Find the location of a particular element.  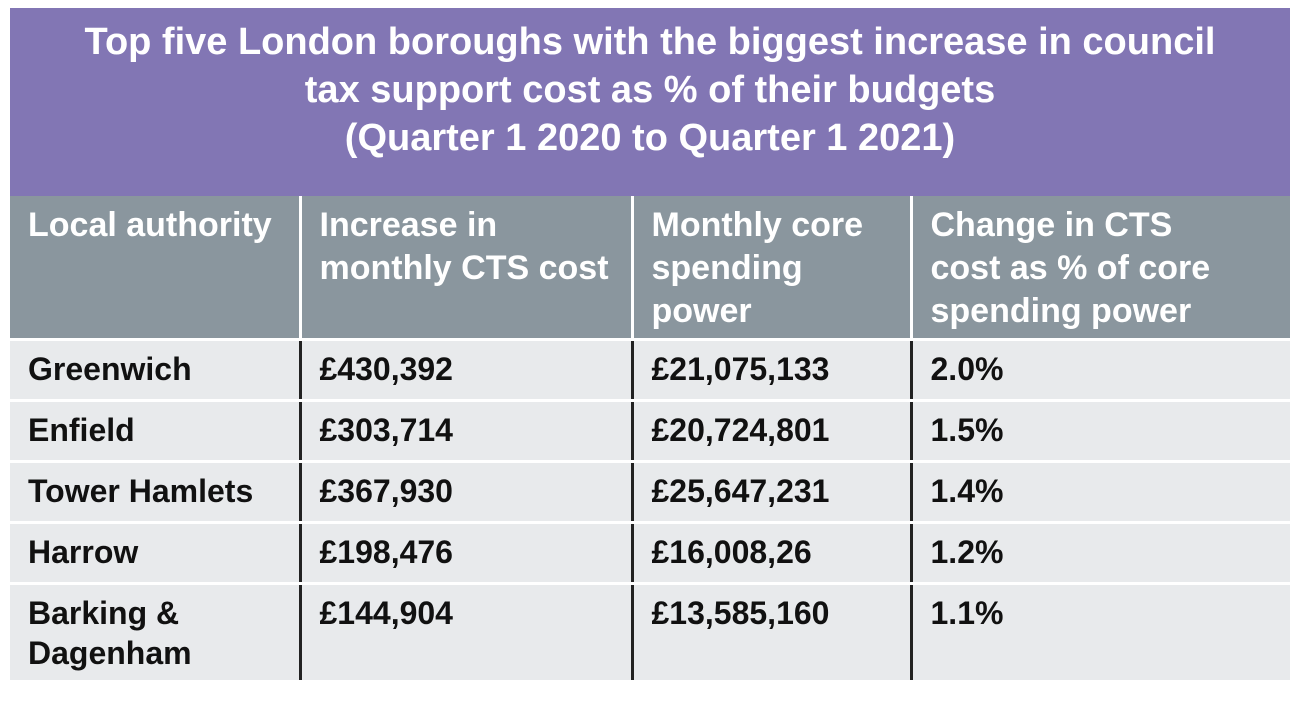

cell-authority: Barking & Dagenham is located at coordinates (156, 633).